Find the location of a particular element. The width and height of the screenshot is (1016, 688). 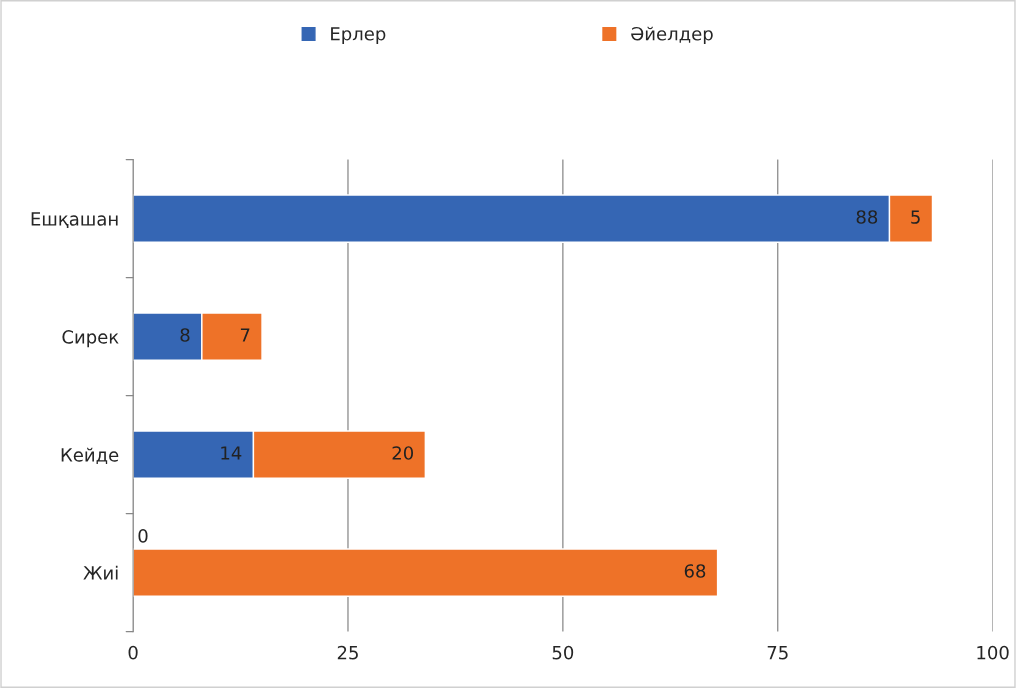

x-tick-label: 50 is located at coordinates (563, 652).